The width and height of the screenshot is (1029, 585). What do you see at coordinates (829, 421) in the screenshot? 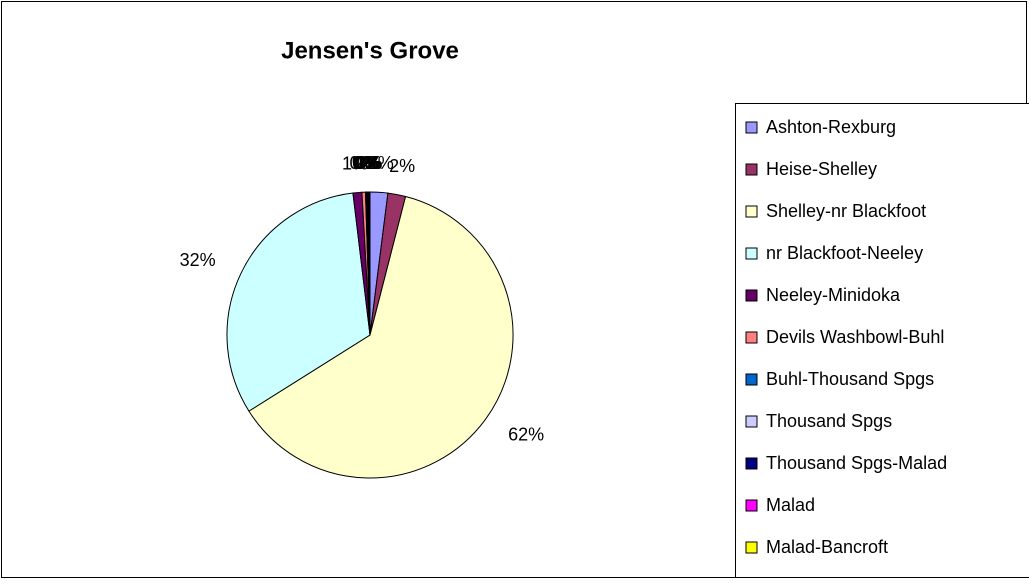
I see `legend-label: Thousand Spgs` at bounding box center [829, 421].